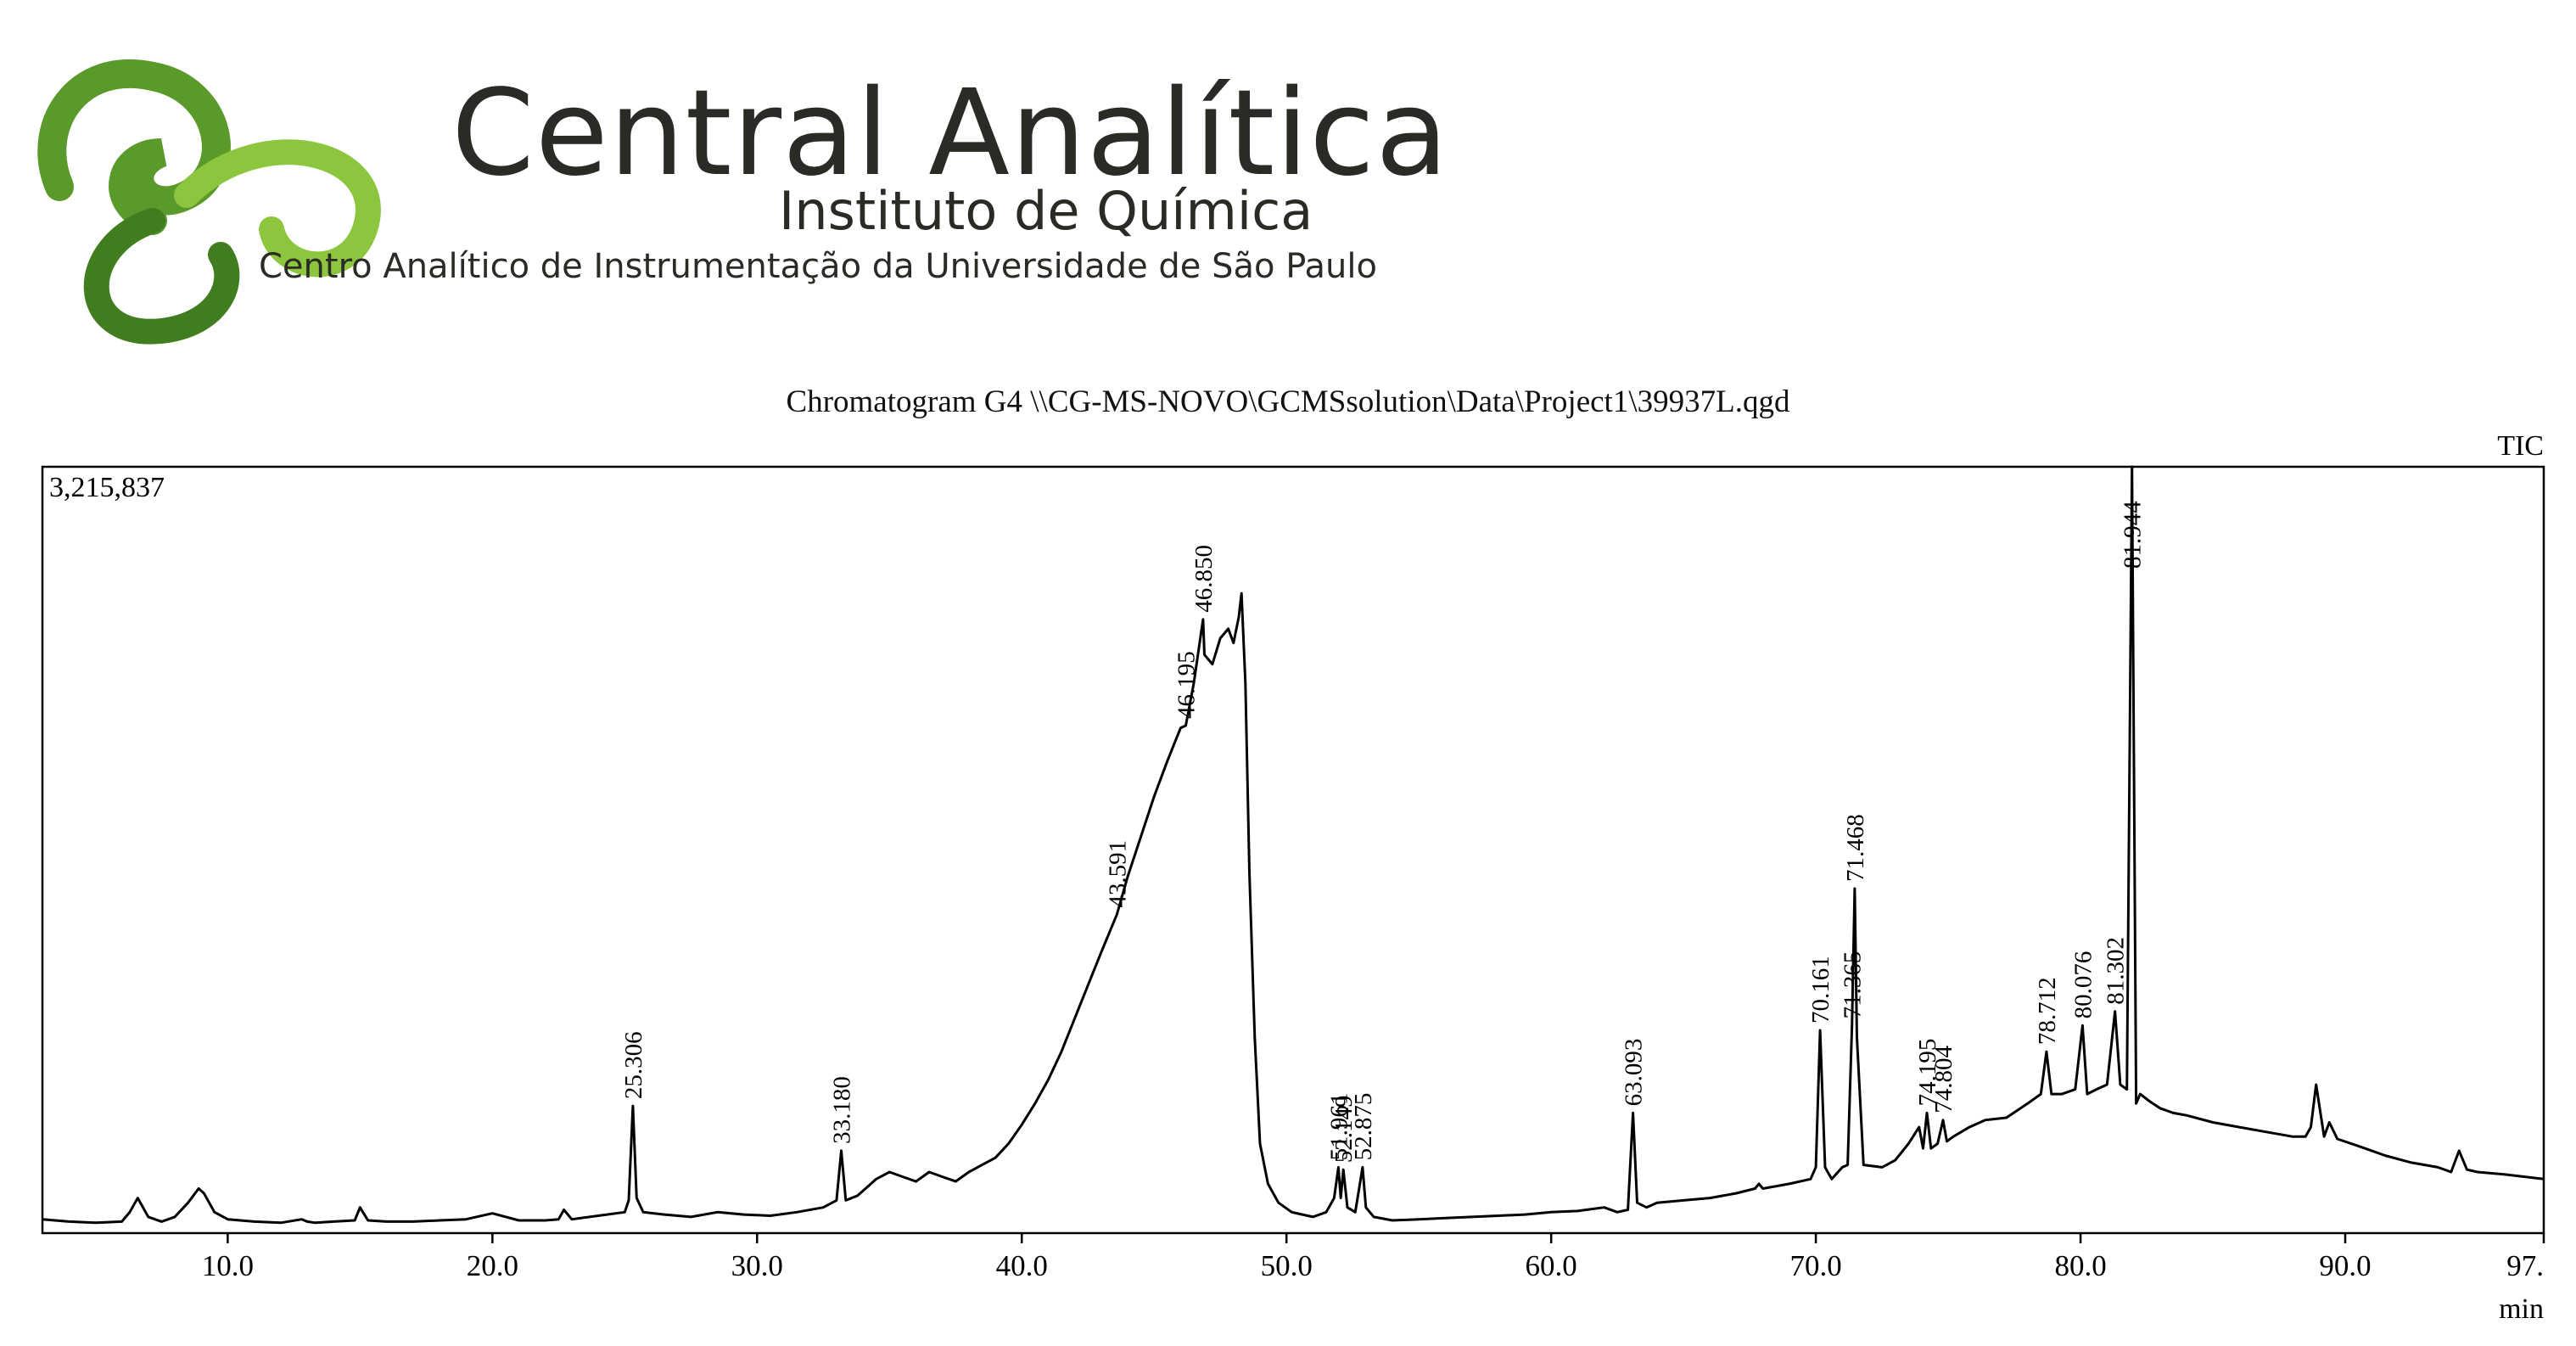 Image resolution: width=2576 pixels, height=1346 pixels. Describe the element at coordinates (277, 208) in the screenshot. I see `logo-swirl-right` at that location.